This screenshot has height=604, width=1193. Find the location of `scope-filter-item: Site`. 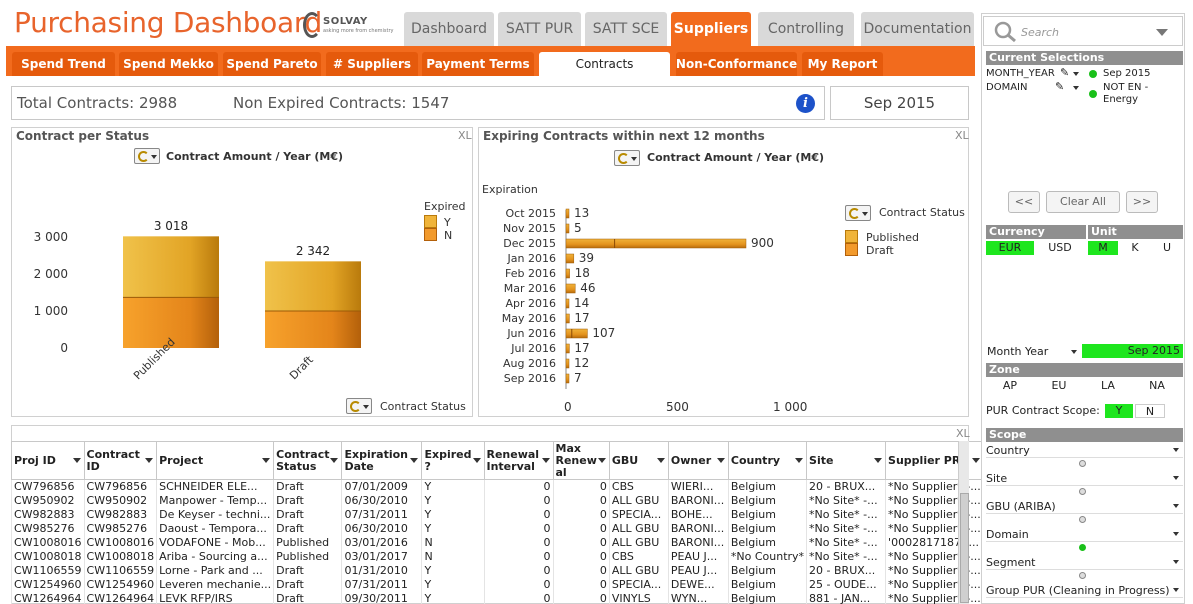

scope-filter-item: Site is located at coordinates (1084, 479).